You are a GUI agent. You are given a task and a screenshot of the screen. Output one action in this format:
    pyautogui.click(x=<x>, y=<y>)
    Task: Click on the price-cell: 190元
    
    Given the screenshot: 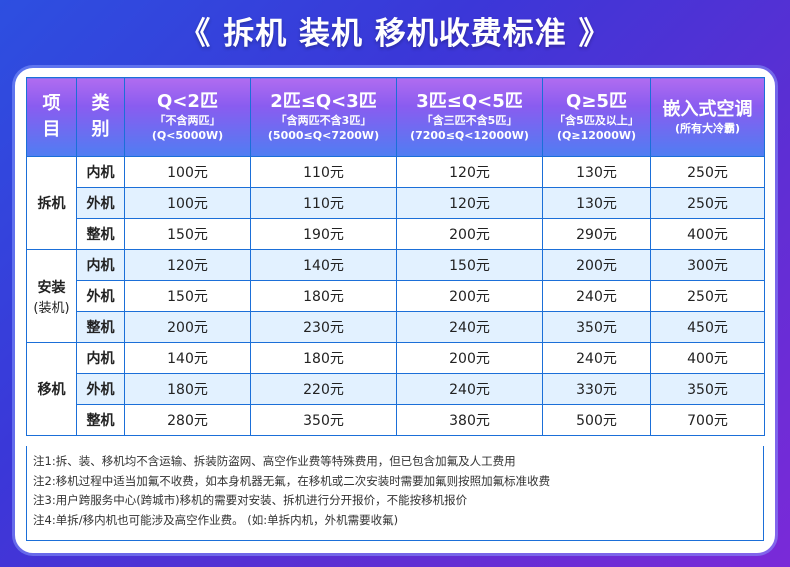 What is the action you would take?
    pyautogui.click(x=323, y=234)
    